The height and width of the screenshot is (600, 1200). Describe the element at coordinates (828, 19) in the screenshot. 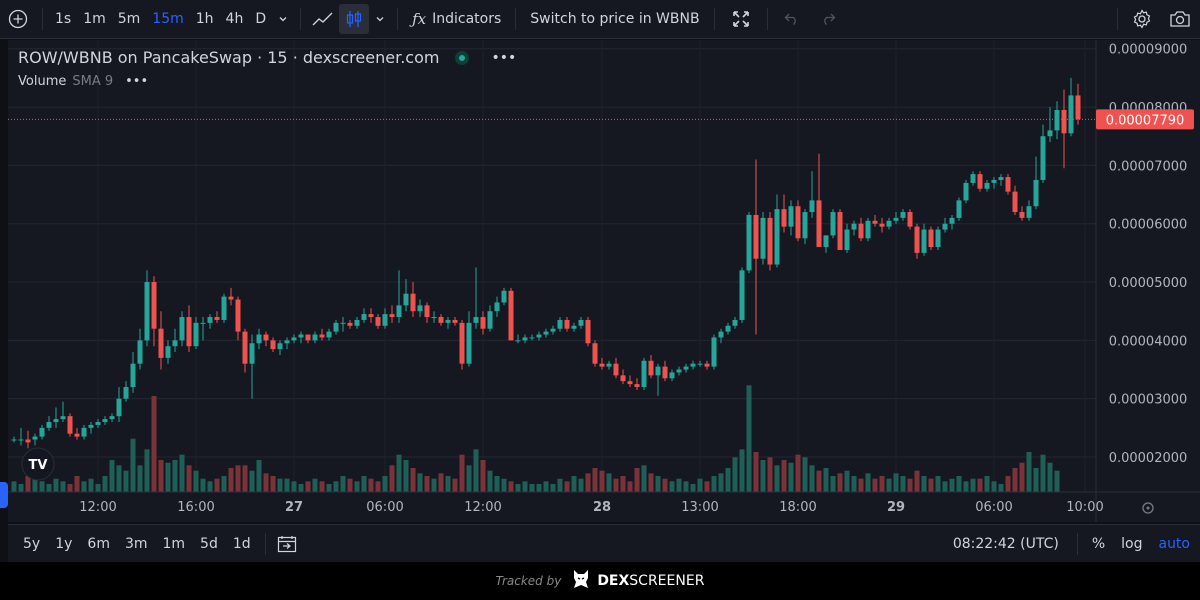

I see `redo-icon` at that location.